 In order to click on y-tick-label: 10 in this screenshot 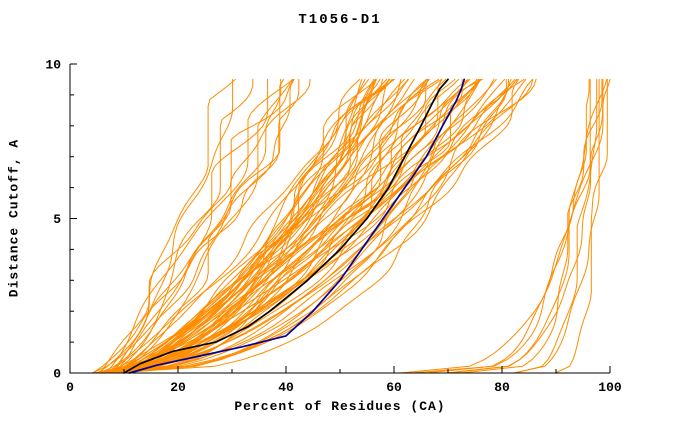, I will do `click(53, 65)`.